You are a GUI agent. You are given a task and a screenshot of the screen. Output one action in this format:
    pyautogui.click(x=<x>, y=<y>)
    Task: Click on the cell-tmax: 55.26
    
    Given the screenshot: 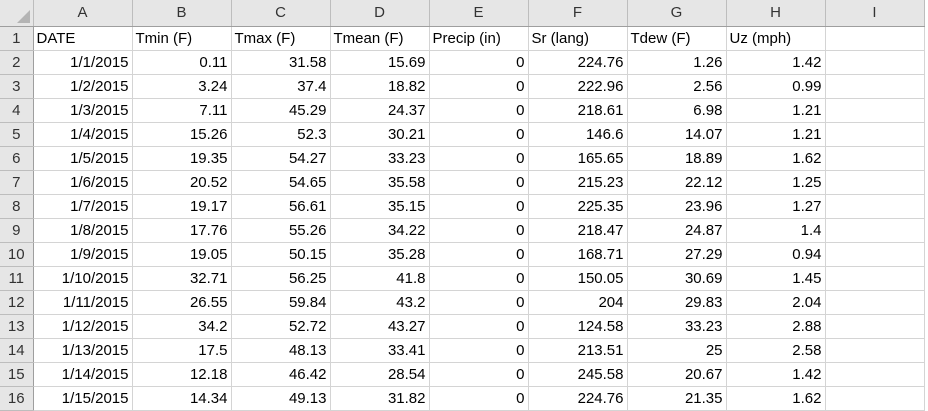 What is the action you would take?
    pyautogui.click(x=281, y=230)
    